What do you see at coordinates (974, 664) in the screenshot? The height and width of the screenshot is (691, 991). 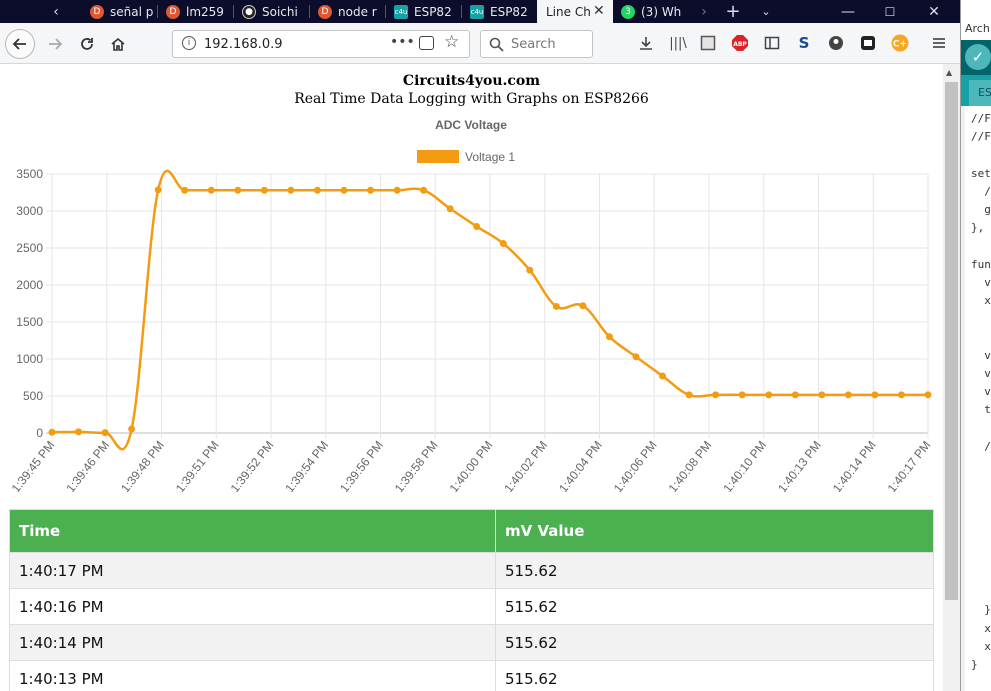 I see `code-line: }` at bounding box center [974, 664].